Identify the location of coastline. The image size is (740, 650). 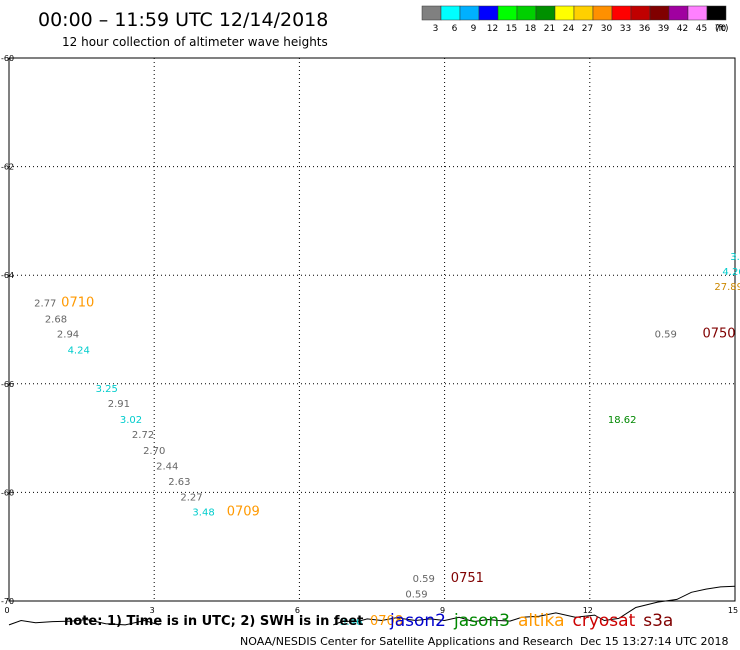
(372, 605).